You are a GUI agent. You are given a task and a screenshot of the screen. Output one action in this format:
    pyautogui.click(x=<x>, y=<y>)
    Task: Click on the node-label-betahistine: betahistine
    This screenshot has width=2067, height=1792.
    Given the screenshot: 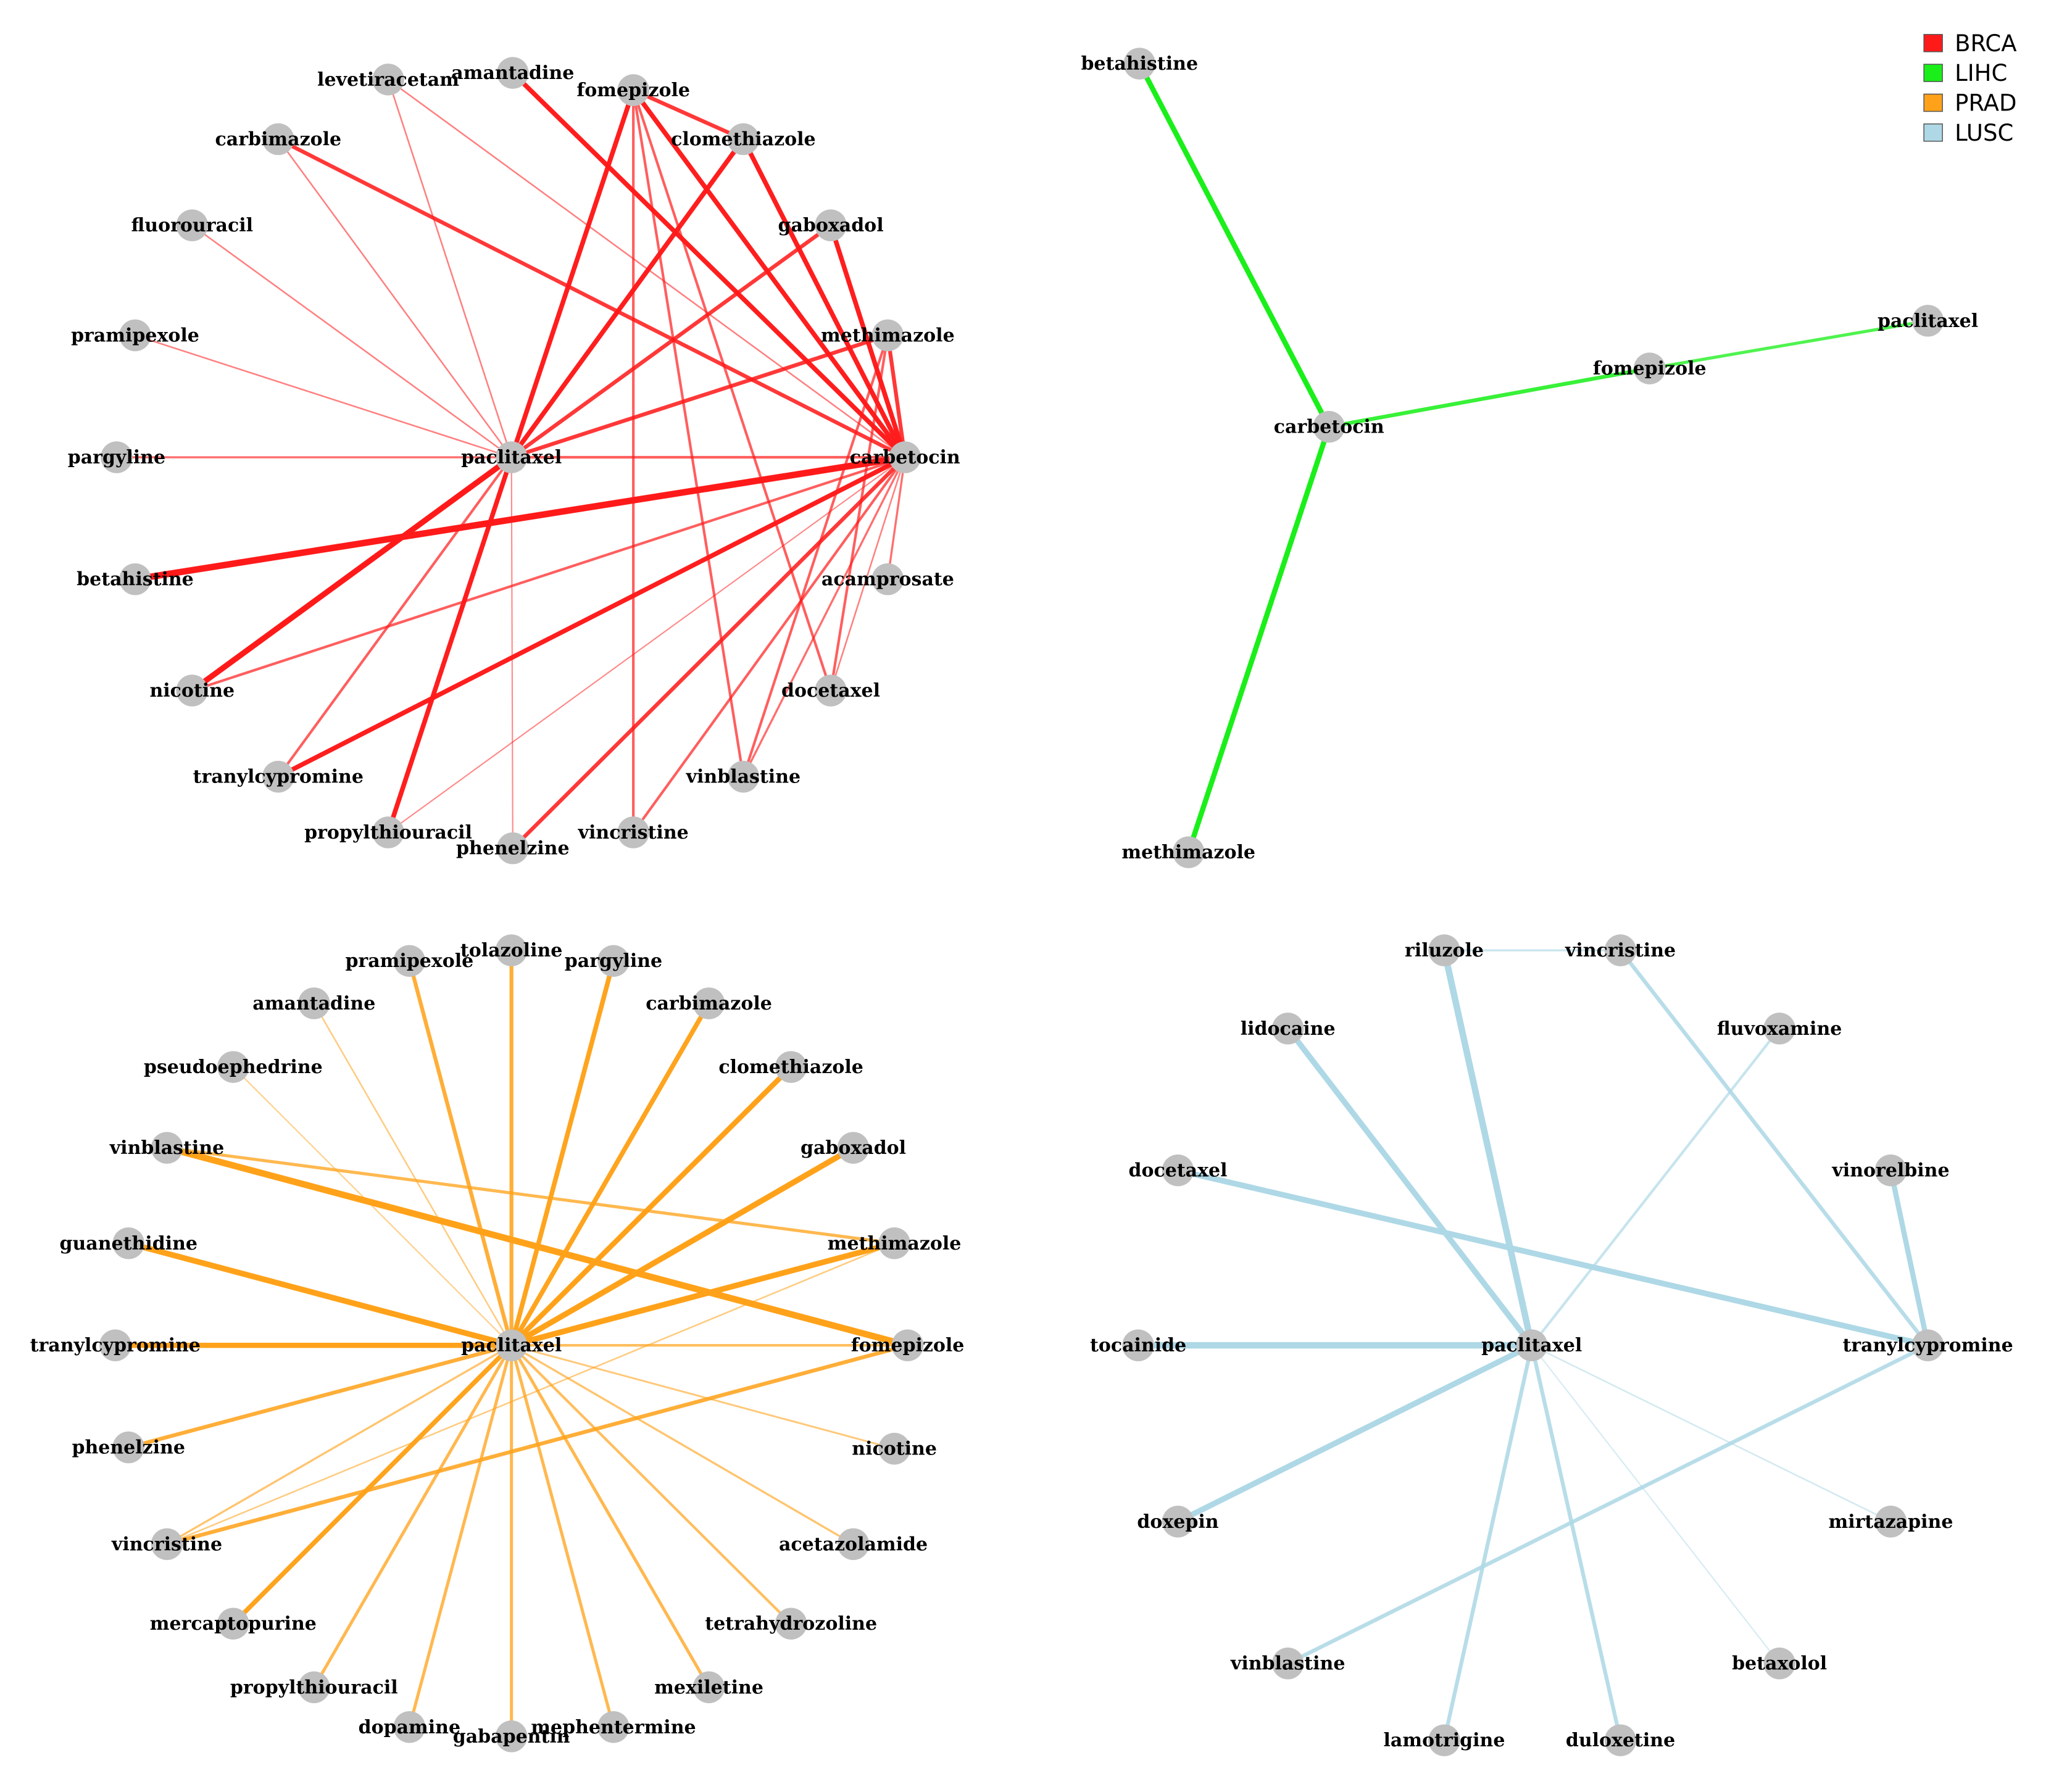 What is the action you would take?
    pyautogui.click(x=135, y=580)
    